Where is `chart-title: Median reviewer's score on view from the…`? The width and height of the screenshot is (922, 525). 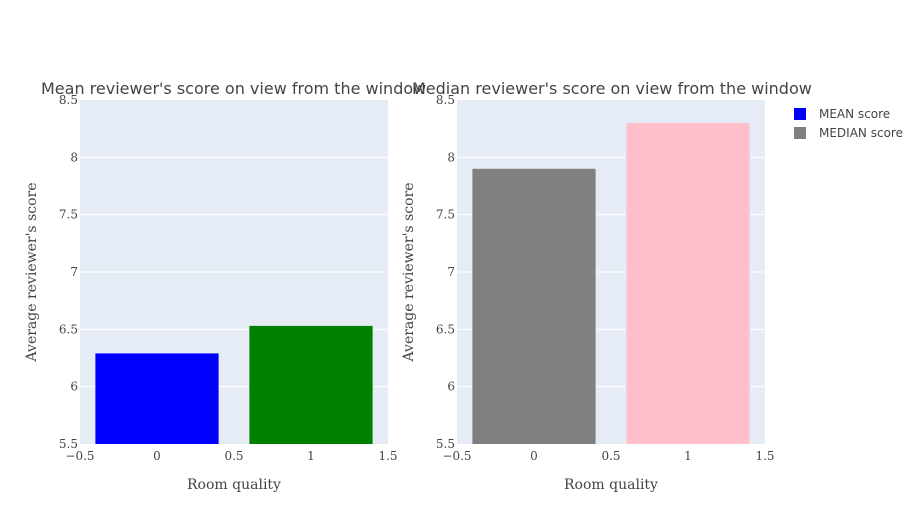 chart-title: Median reviewer's score on view from the… is located at coordinates (612, 88).